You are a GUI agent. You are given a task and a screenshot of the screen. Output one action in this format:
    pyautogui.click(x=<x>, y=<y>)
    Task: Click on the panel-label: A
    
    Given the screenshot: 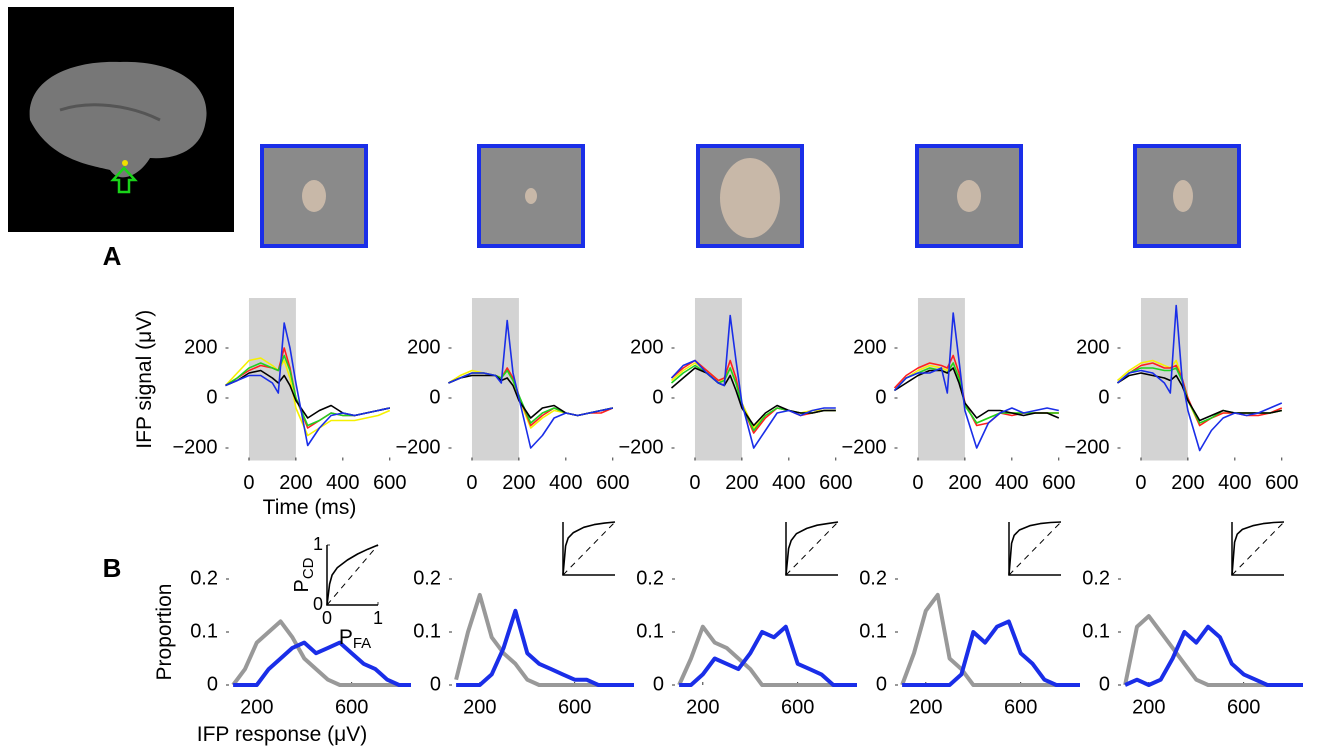 What is the action you would take?
    pyautogui.click(x=112, y=256)
    